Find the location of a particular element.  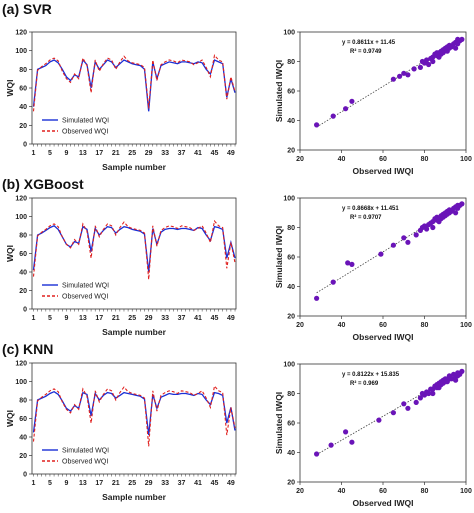

panel-label: (b) XGBoost is located at coordinates (43, 184).